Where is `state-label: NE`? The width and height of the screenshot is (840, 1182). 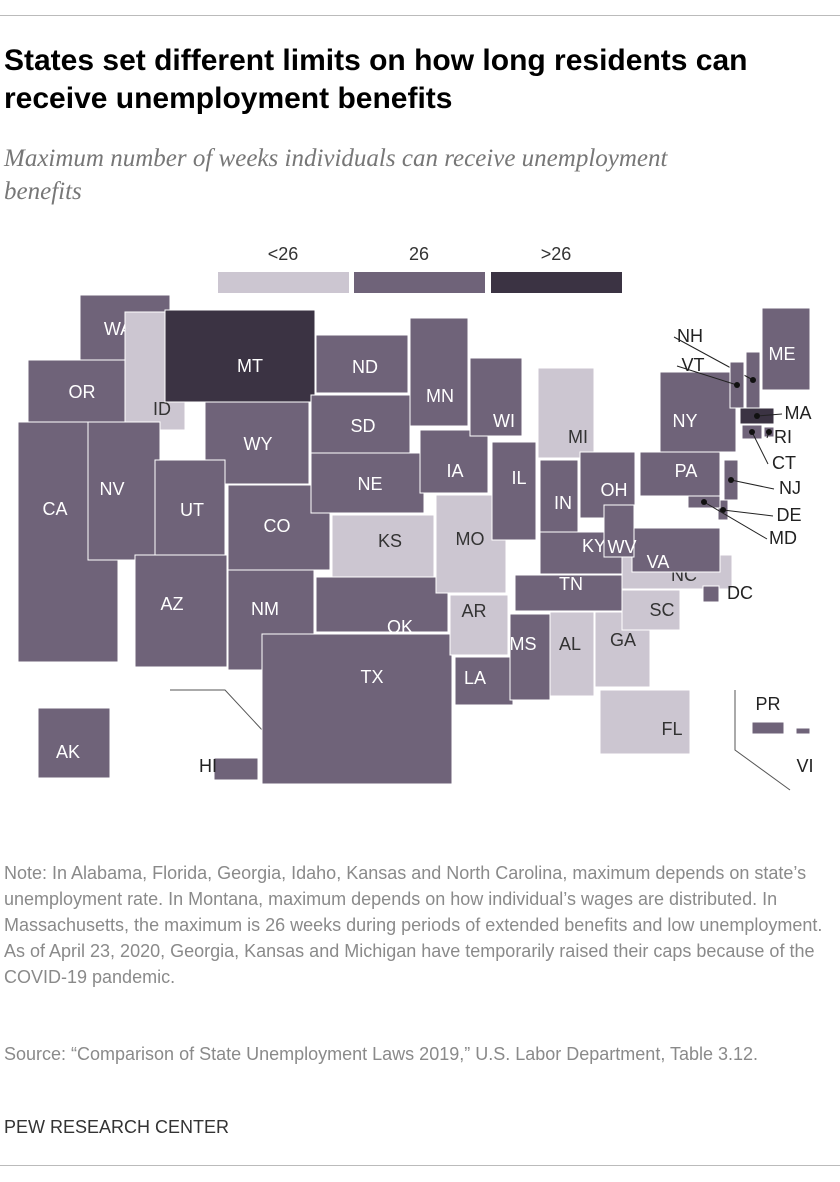 state-label: NE is located at coordinates (369, 484).